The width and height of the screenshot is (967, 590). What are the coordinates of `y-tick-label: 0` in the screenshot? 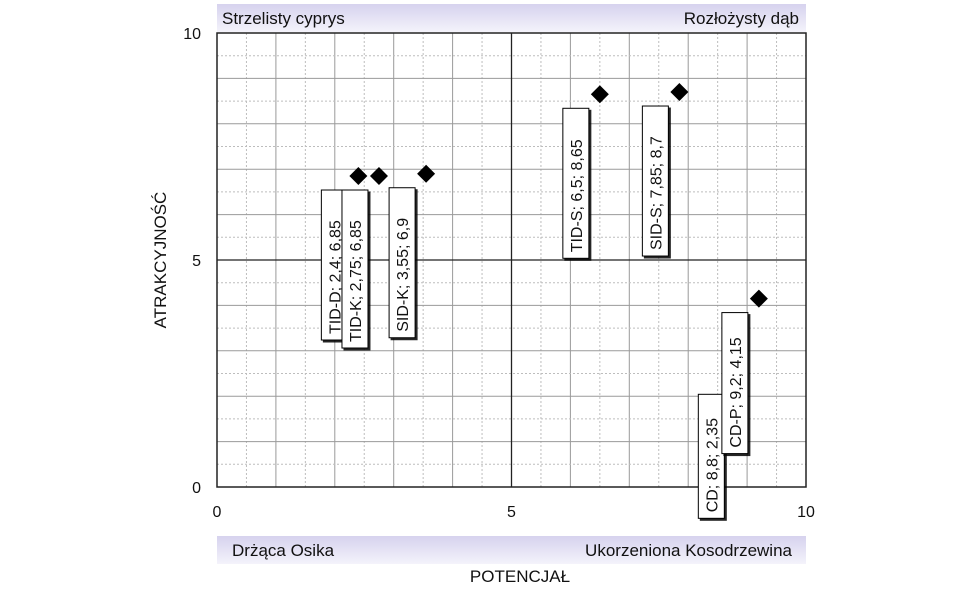 It's located at (196, 488).